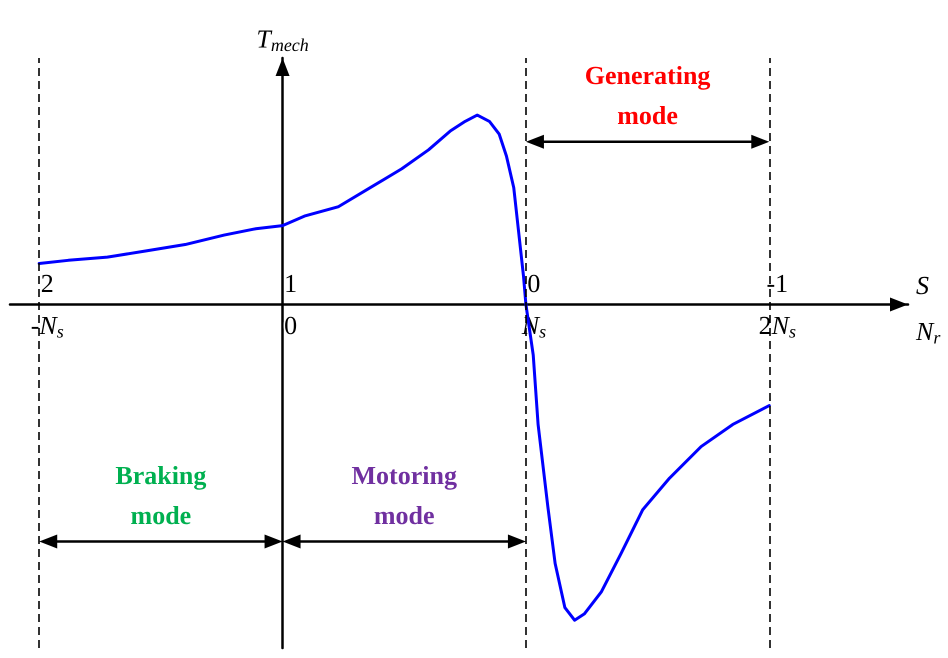  Describe the element at coordinates (47, 283) in the screenshot. I see `x2-tick-label: 2` at that location.